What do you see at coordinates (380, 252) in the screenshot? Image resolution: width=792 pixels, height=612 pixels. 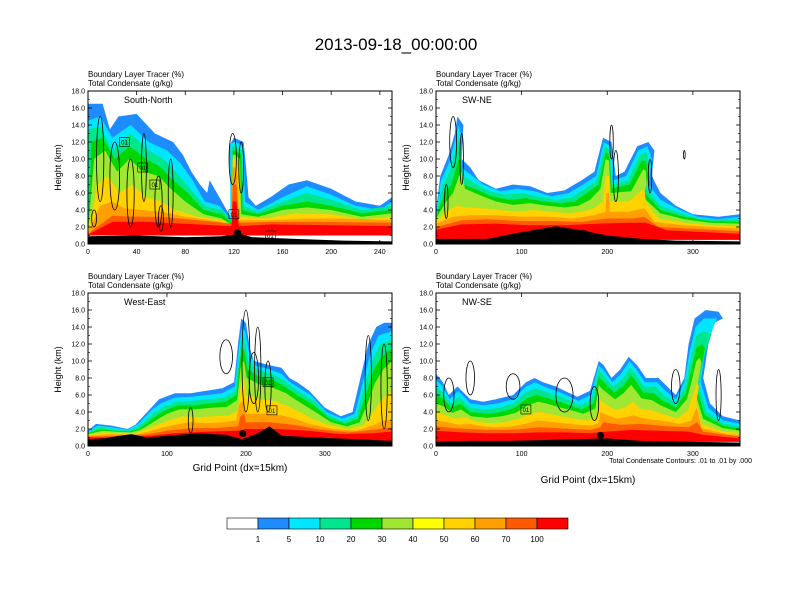 I see `x-tick-label: 240` at bounding box center [380, 252].